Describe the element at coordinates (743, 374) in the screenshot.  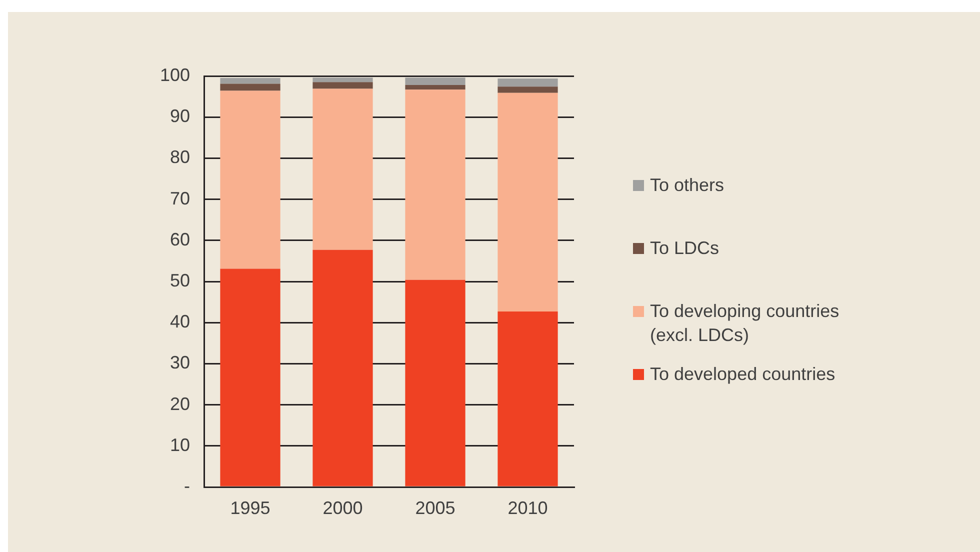
I see `legend-label: To developed countries` at that location.